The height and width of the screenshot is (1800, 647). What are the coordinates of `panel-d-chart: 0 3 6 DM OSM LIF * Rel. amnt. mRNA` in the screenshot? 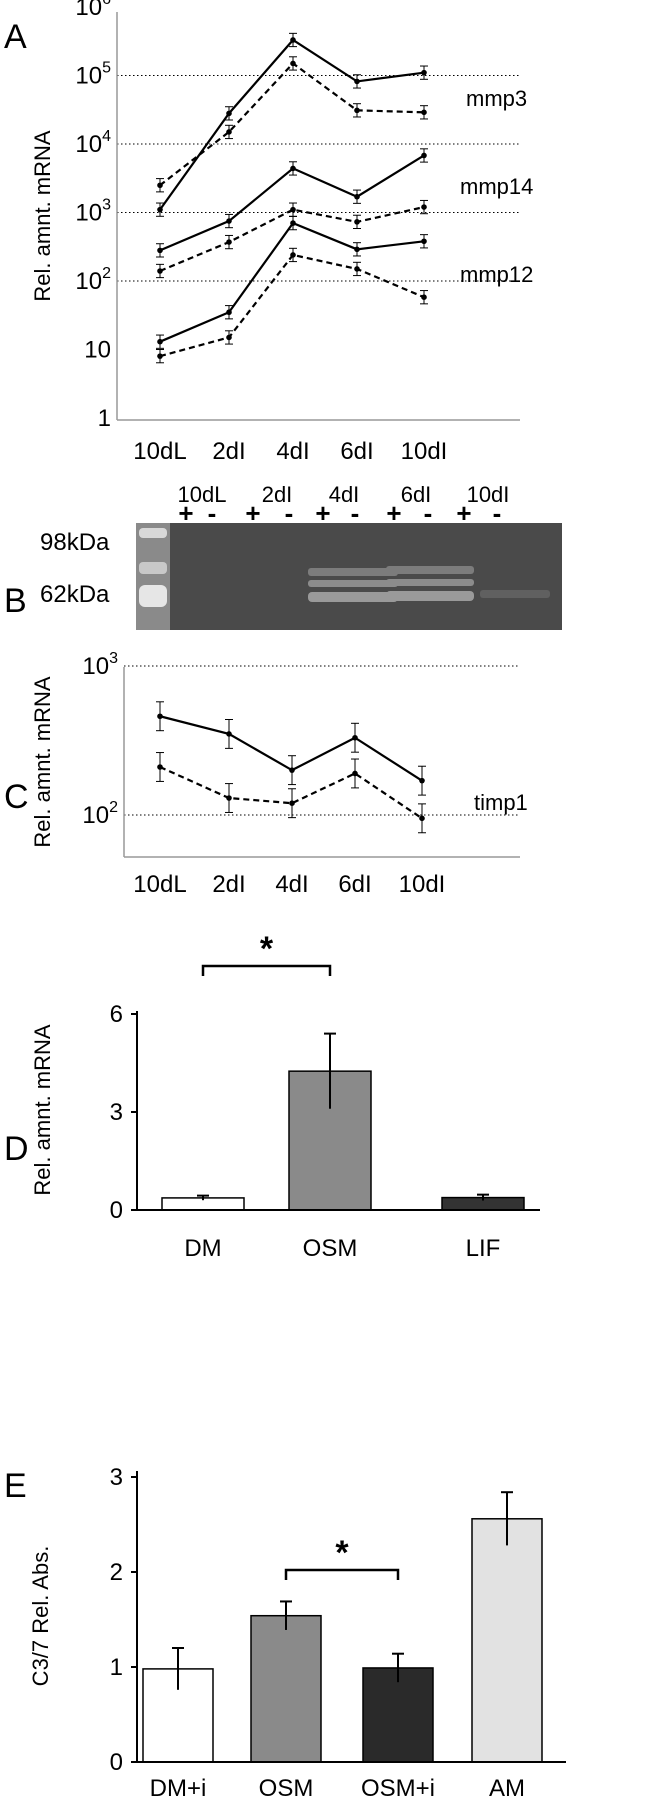 It's located at (285, 1096).